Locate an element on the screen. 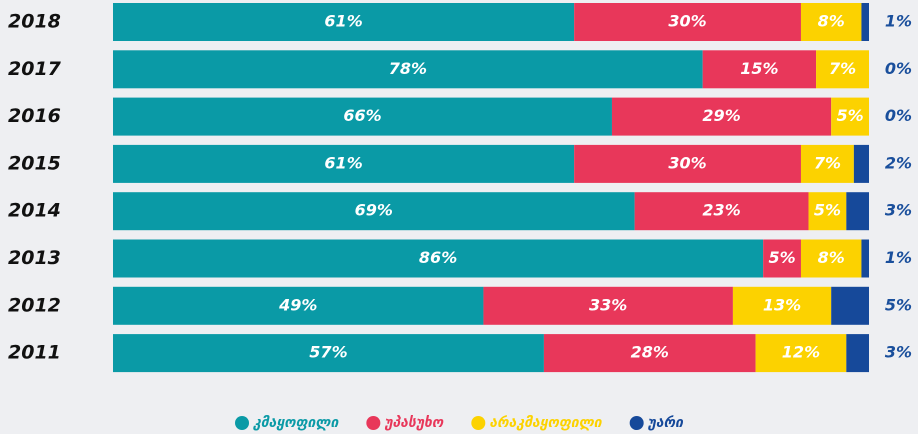 This screenshot has width=918, height=434. value-label: 13% is located at coordinates (782, 304).